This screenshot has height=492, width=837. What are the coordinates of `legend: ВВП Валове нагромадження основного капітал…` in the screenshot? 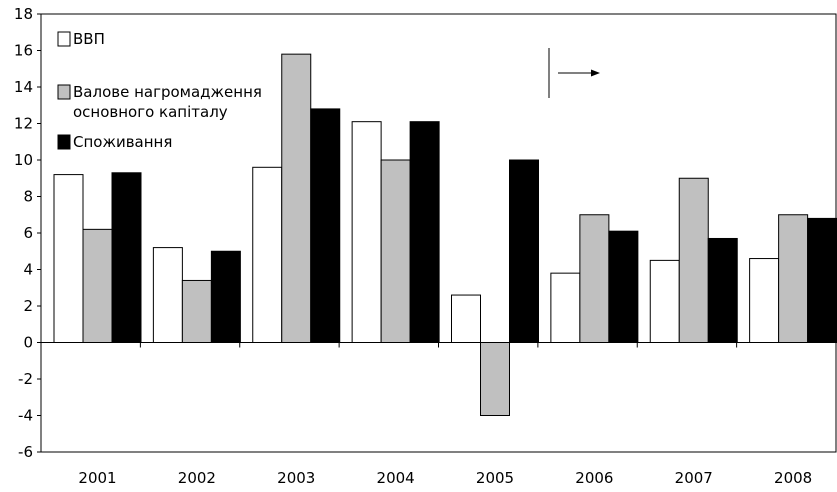 It's located at (159, 90).